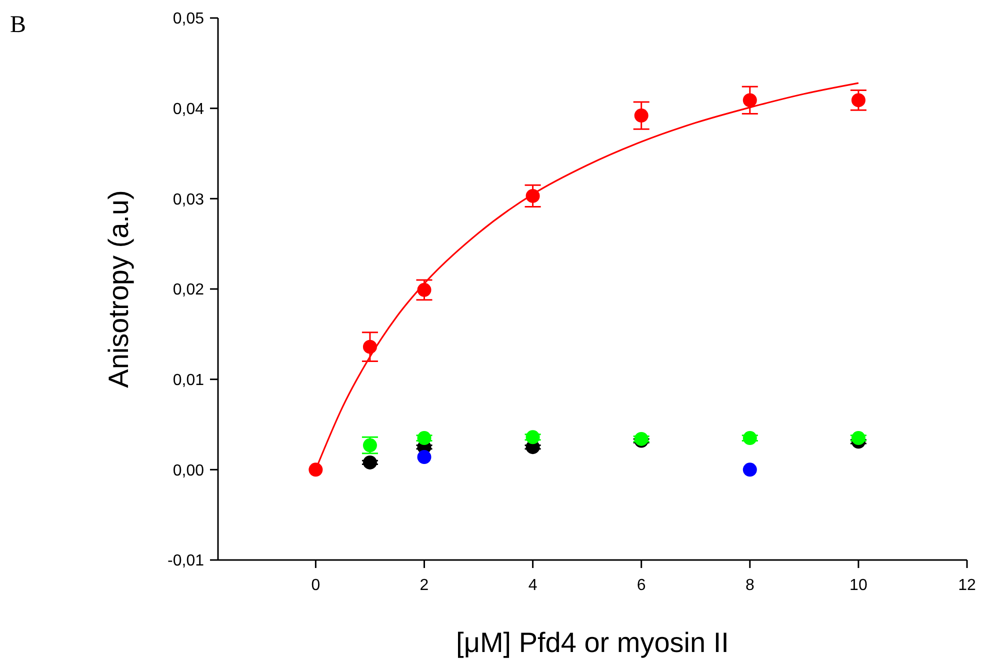 The width and height of the screenshot is (987, 670). What do you see at coordinates (188, 19) in the screenshot?
I see `y-tick-label: 0,05` at bounding box center [188, 19].